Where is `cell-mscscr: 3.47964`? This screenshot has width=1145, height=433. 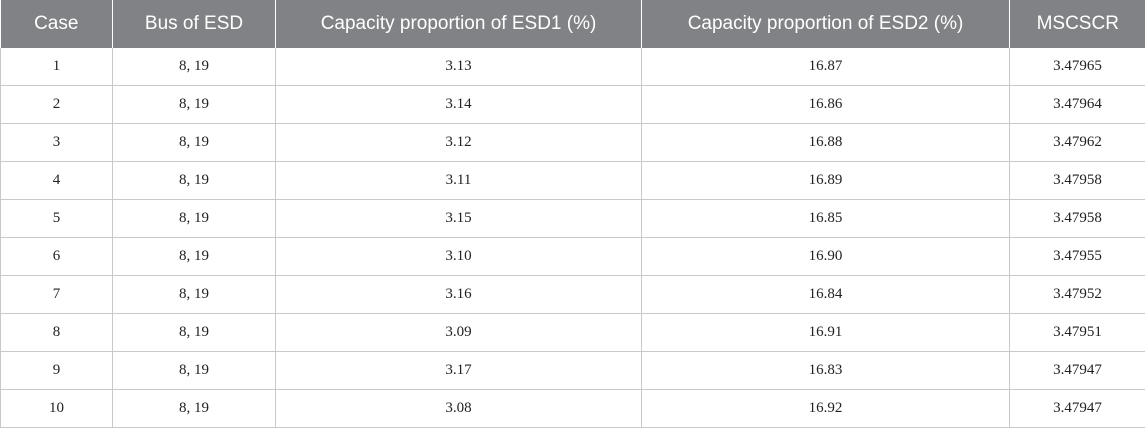
cell-mscscr: 3.47964 is located at coordinates (1077, 104).